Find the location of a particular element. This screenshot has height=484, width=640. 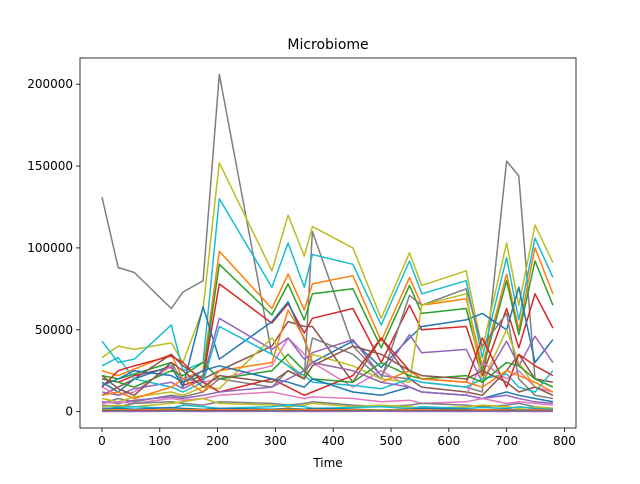

x-tick-label: 300 is located at coordinates (275, 441).